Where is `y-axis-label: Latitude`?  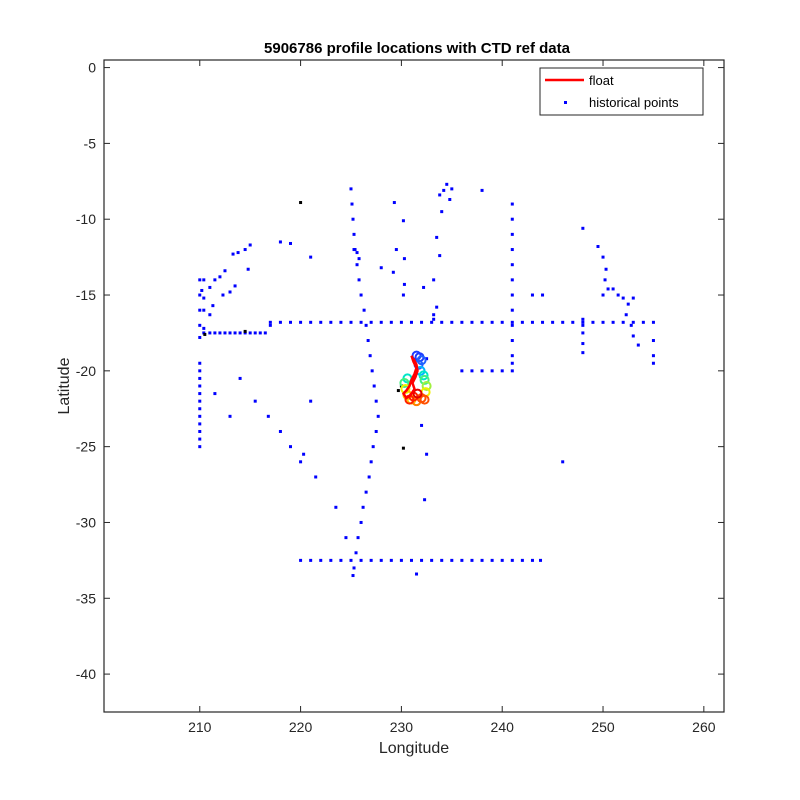 y-axis-label: Latitude is located at coordinates (64, 385).